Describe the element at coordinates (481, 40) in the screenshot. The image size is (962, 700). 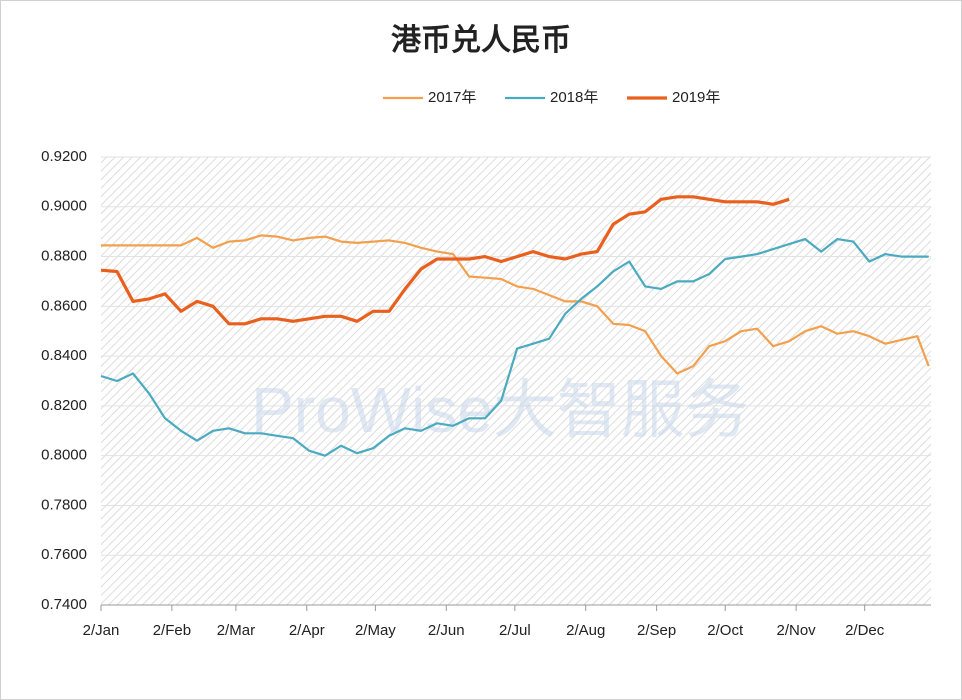
I see `chart-title: 港币兑人民币` at that location.